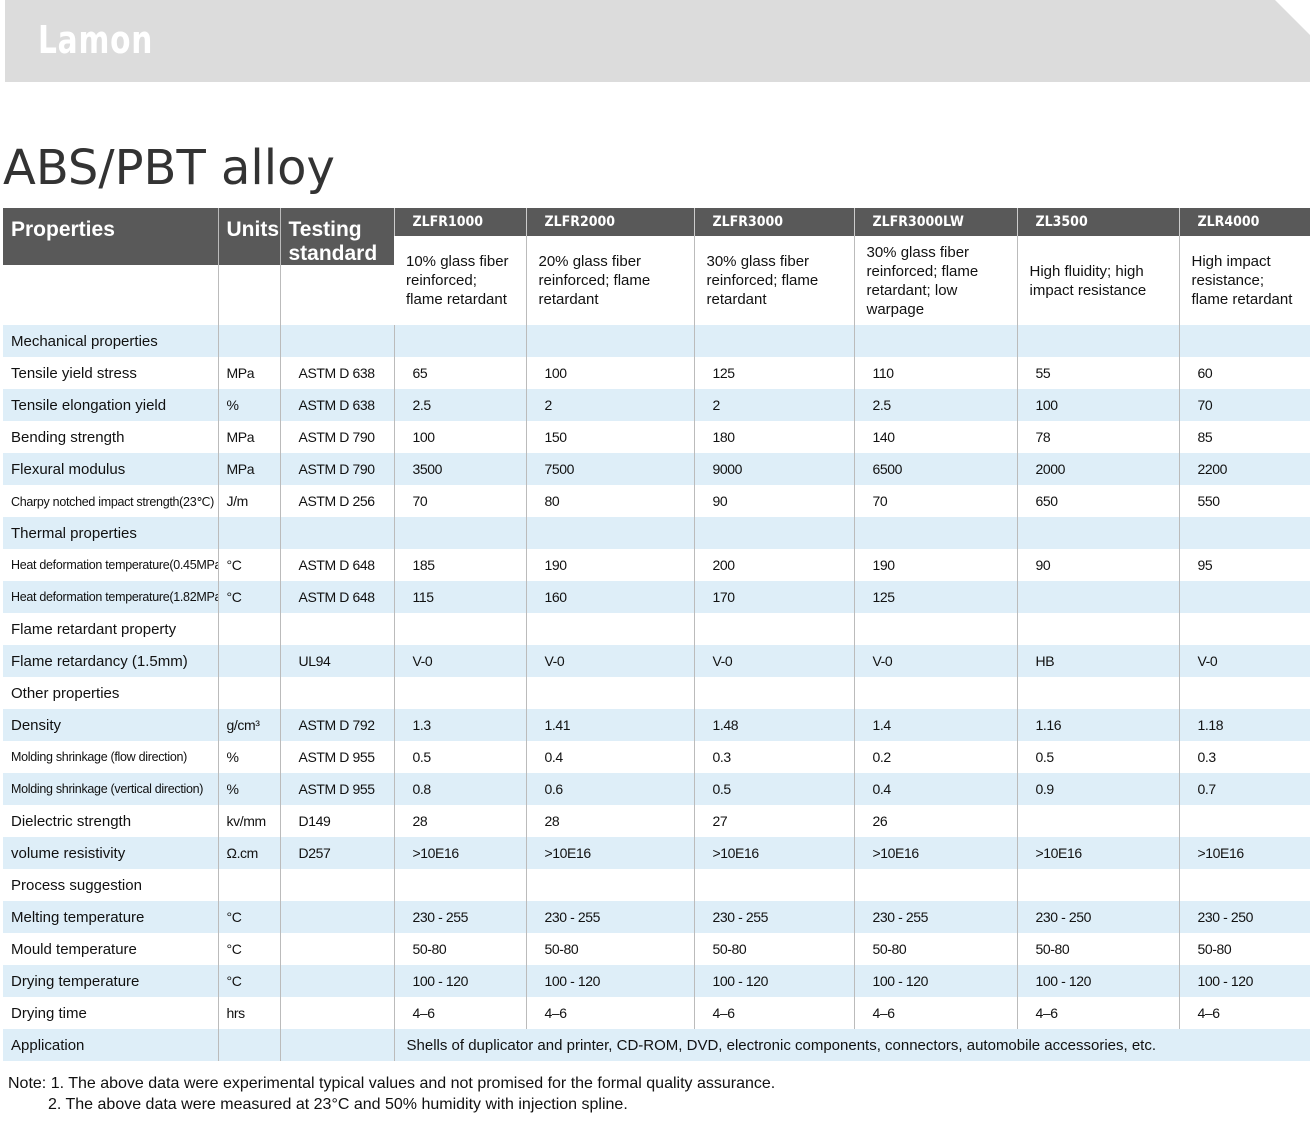  I want to click on grade-name: ZLFR3000LW, so click(935, 222).